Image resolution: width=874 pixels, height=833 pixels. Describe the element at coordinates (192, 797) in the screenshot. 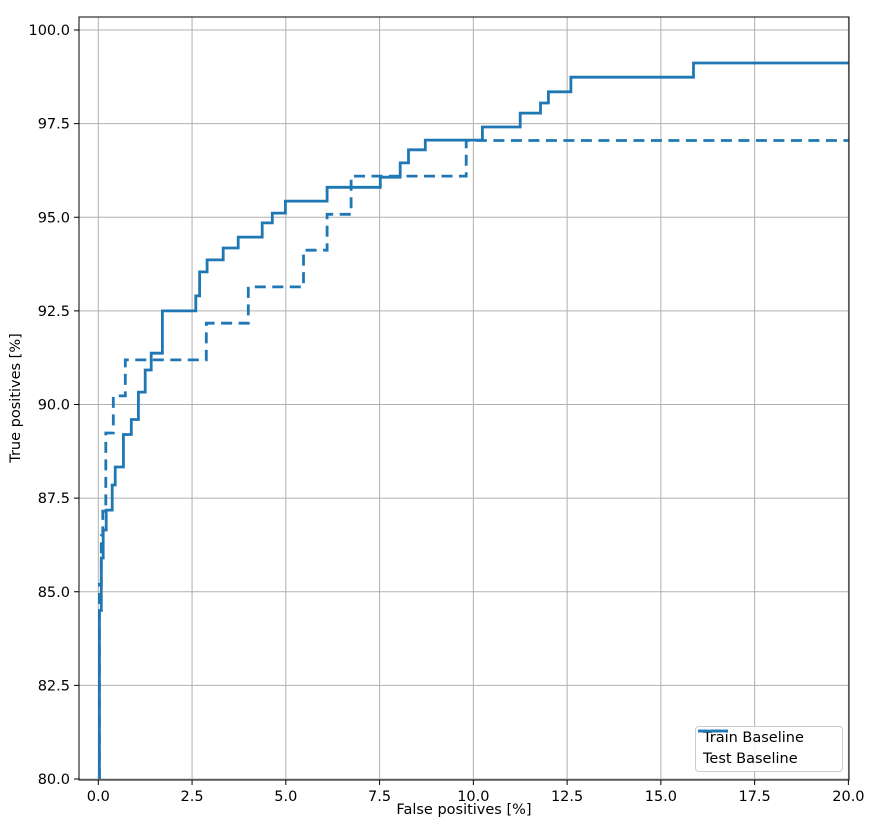

I see `x-tick-label: 2.5` at that location.